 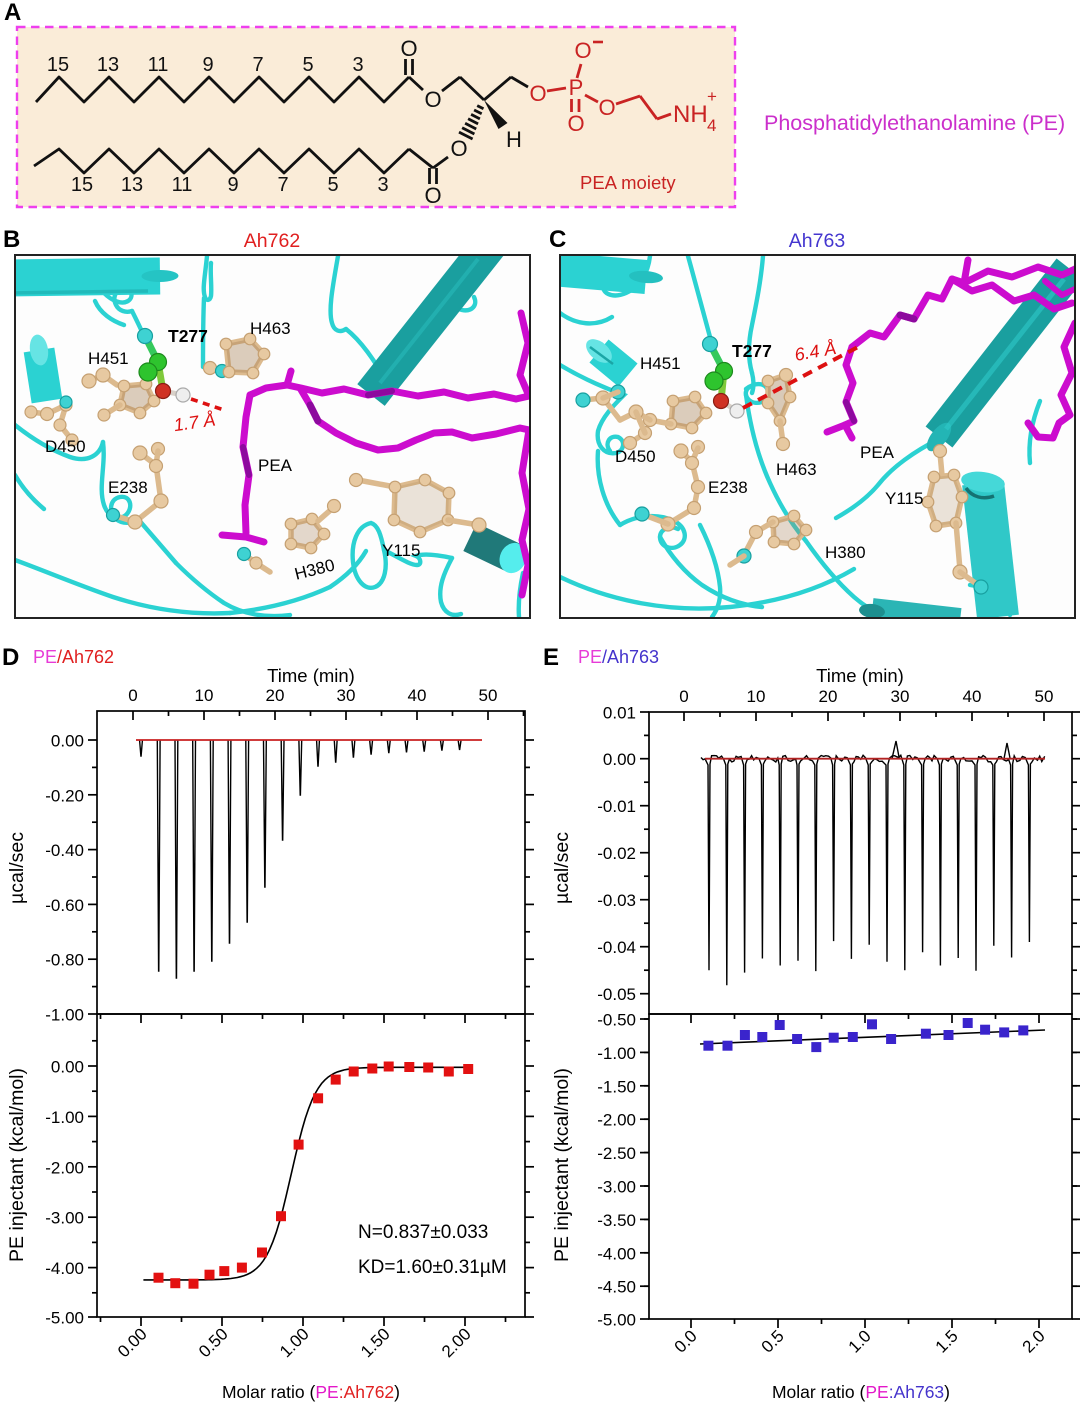 I want to click on svg-text: 1.00, so click(x=294, y=1342).